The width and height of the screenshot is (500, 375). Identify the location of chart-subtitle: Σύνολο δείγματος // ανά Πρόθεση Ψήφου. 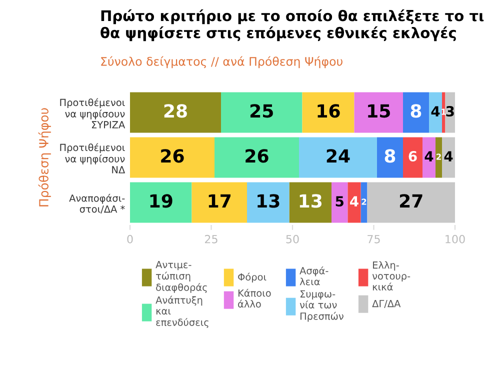
(221, 62).